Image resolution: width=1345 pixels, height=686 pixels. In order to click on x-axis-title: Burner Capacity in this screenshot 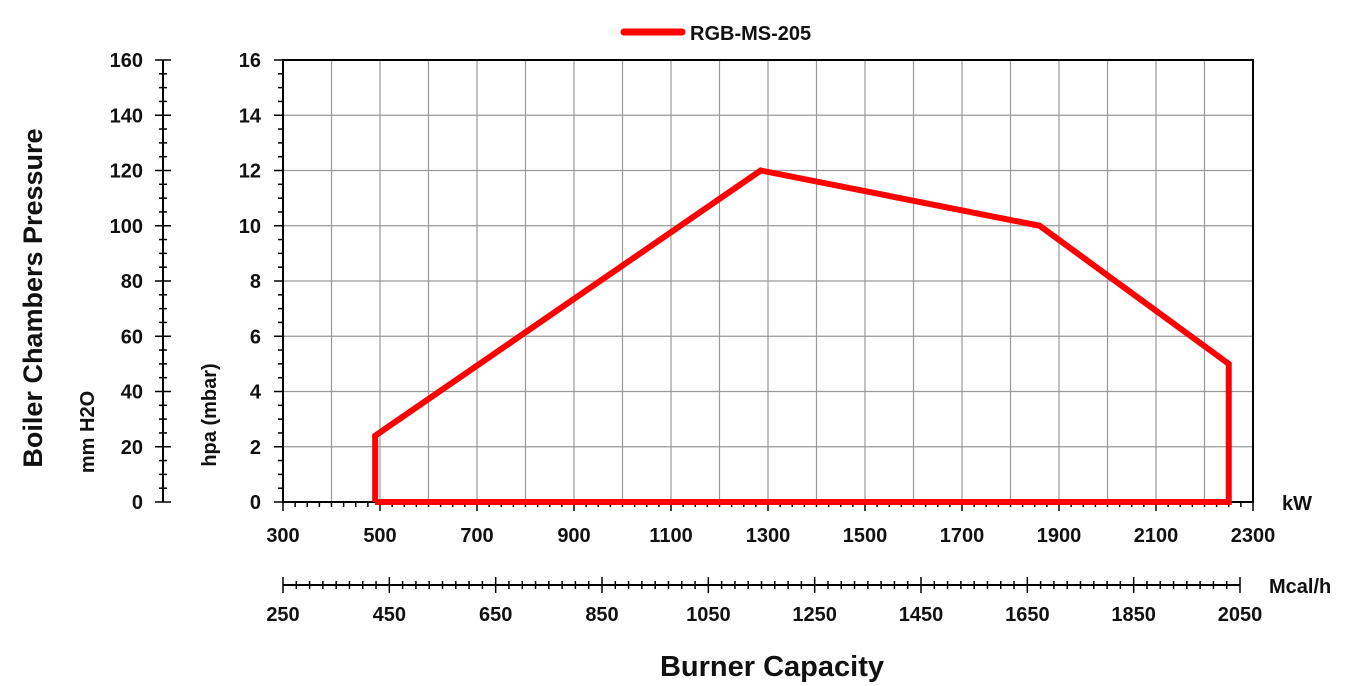, I will do `click(772, 667)`.